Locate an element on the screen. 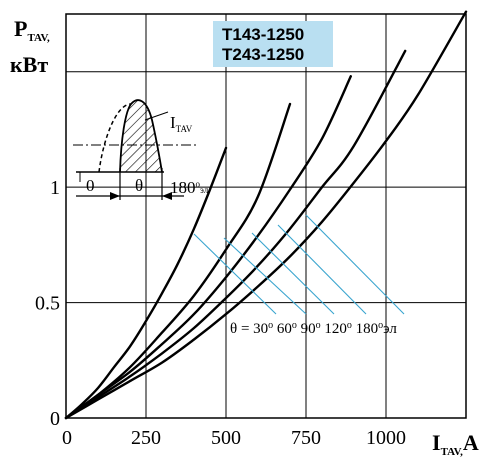 This screenshot has width=496, height=460. annotation-equals: = is located at coordinates (245, 329).